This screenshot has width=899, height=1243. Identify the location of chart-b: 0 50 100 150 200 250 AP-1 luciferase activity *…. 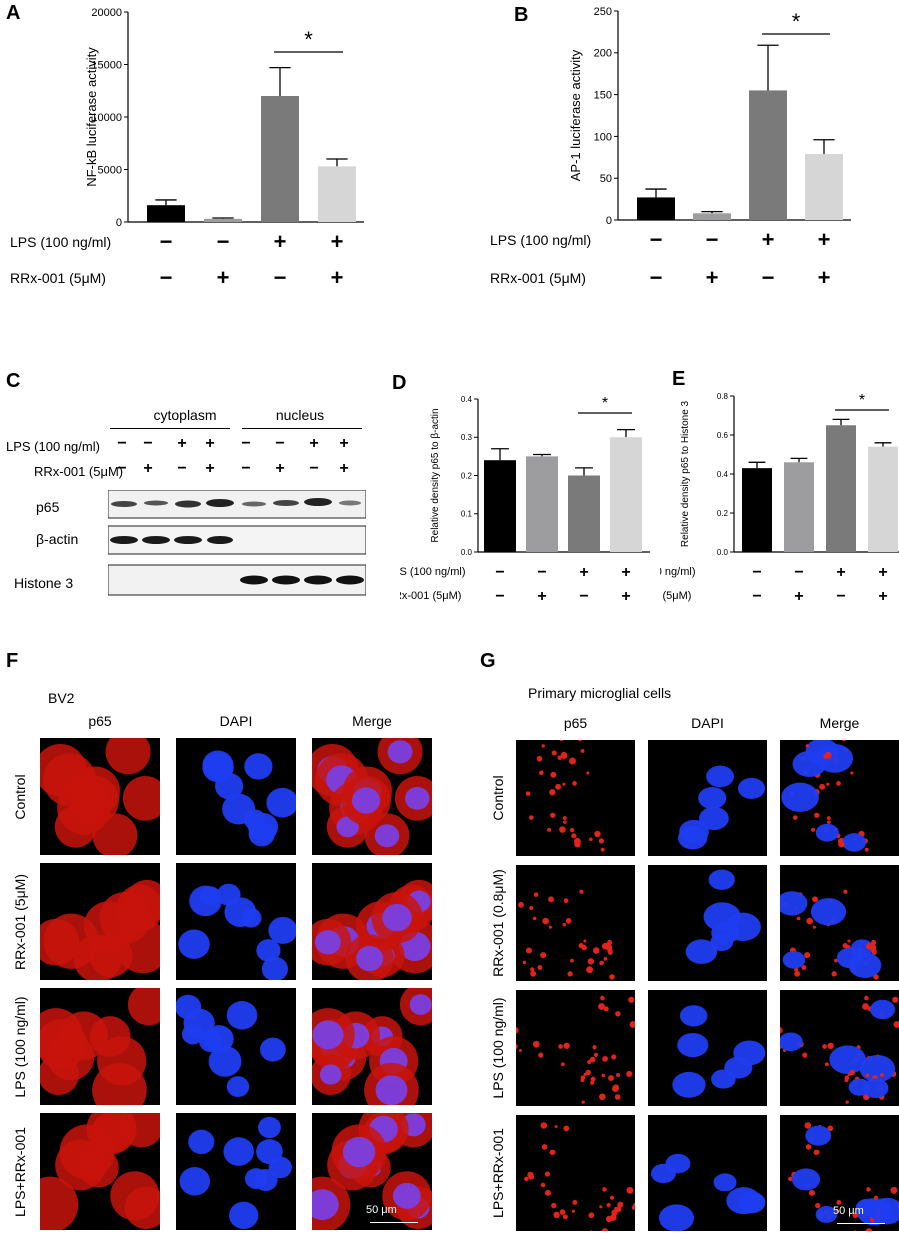
(670, 148).